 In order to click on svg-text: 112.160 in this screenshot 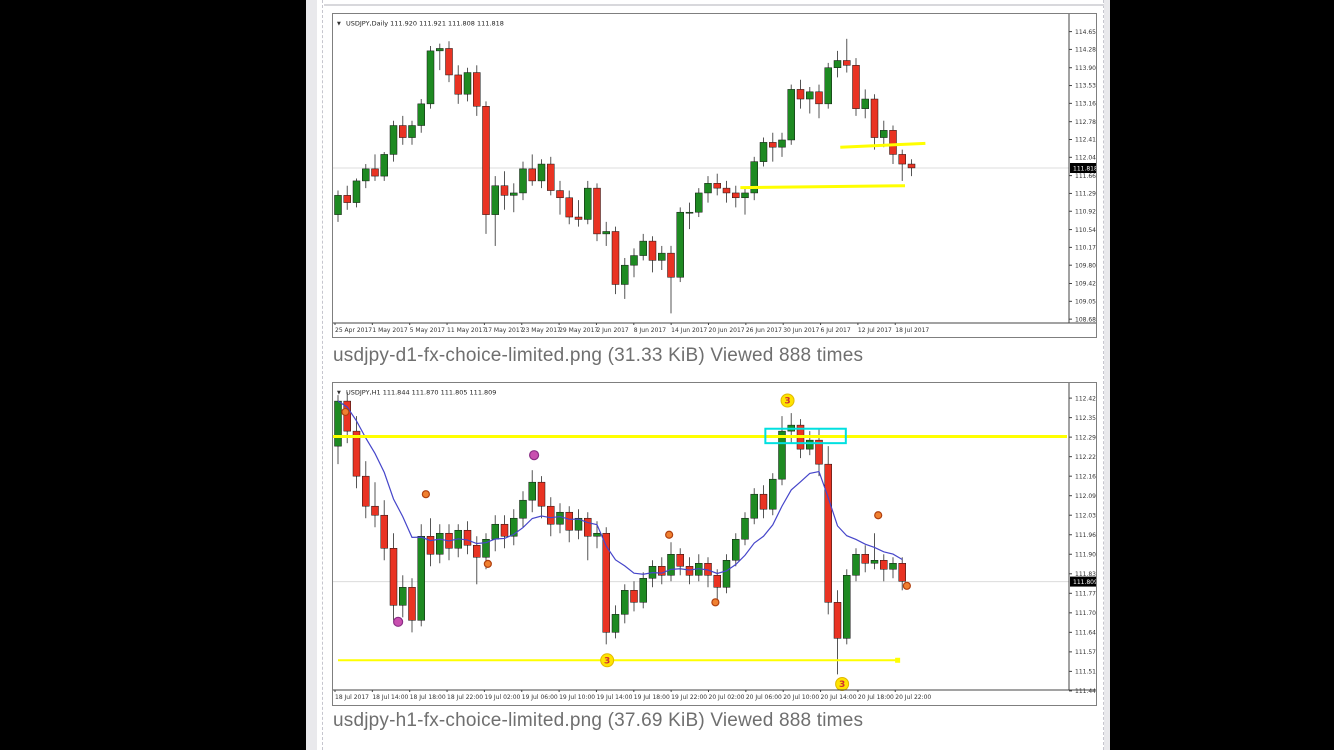, I will do `click(1085, 476)`.